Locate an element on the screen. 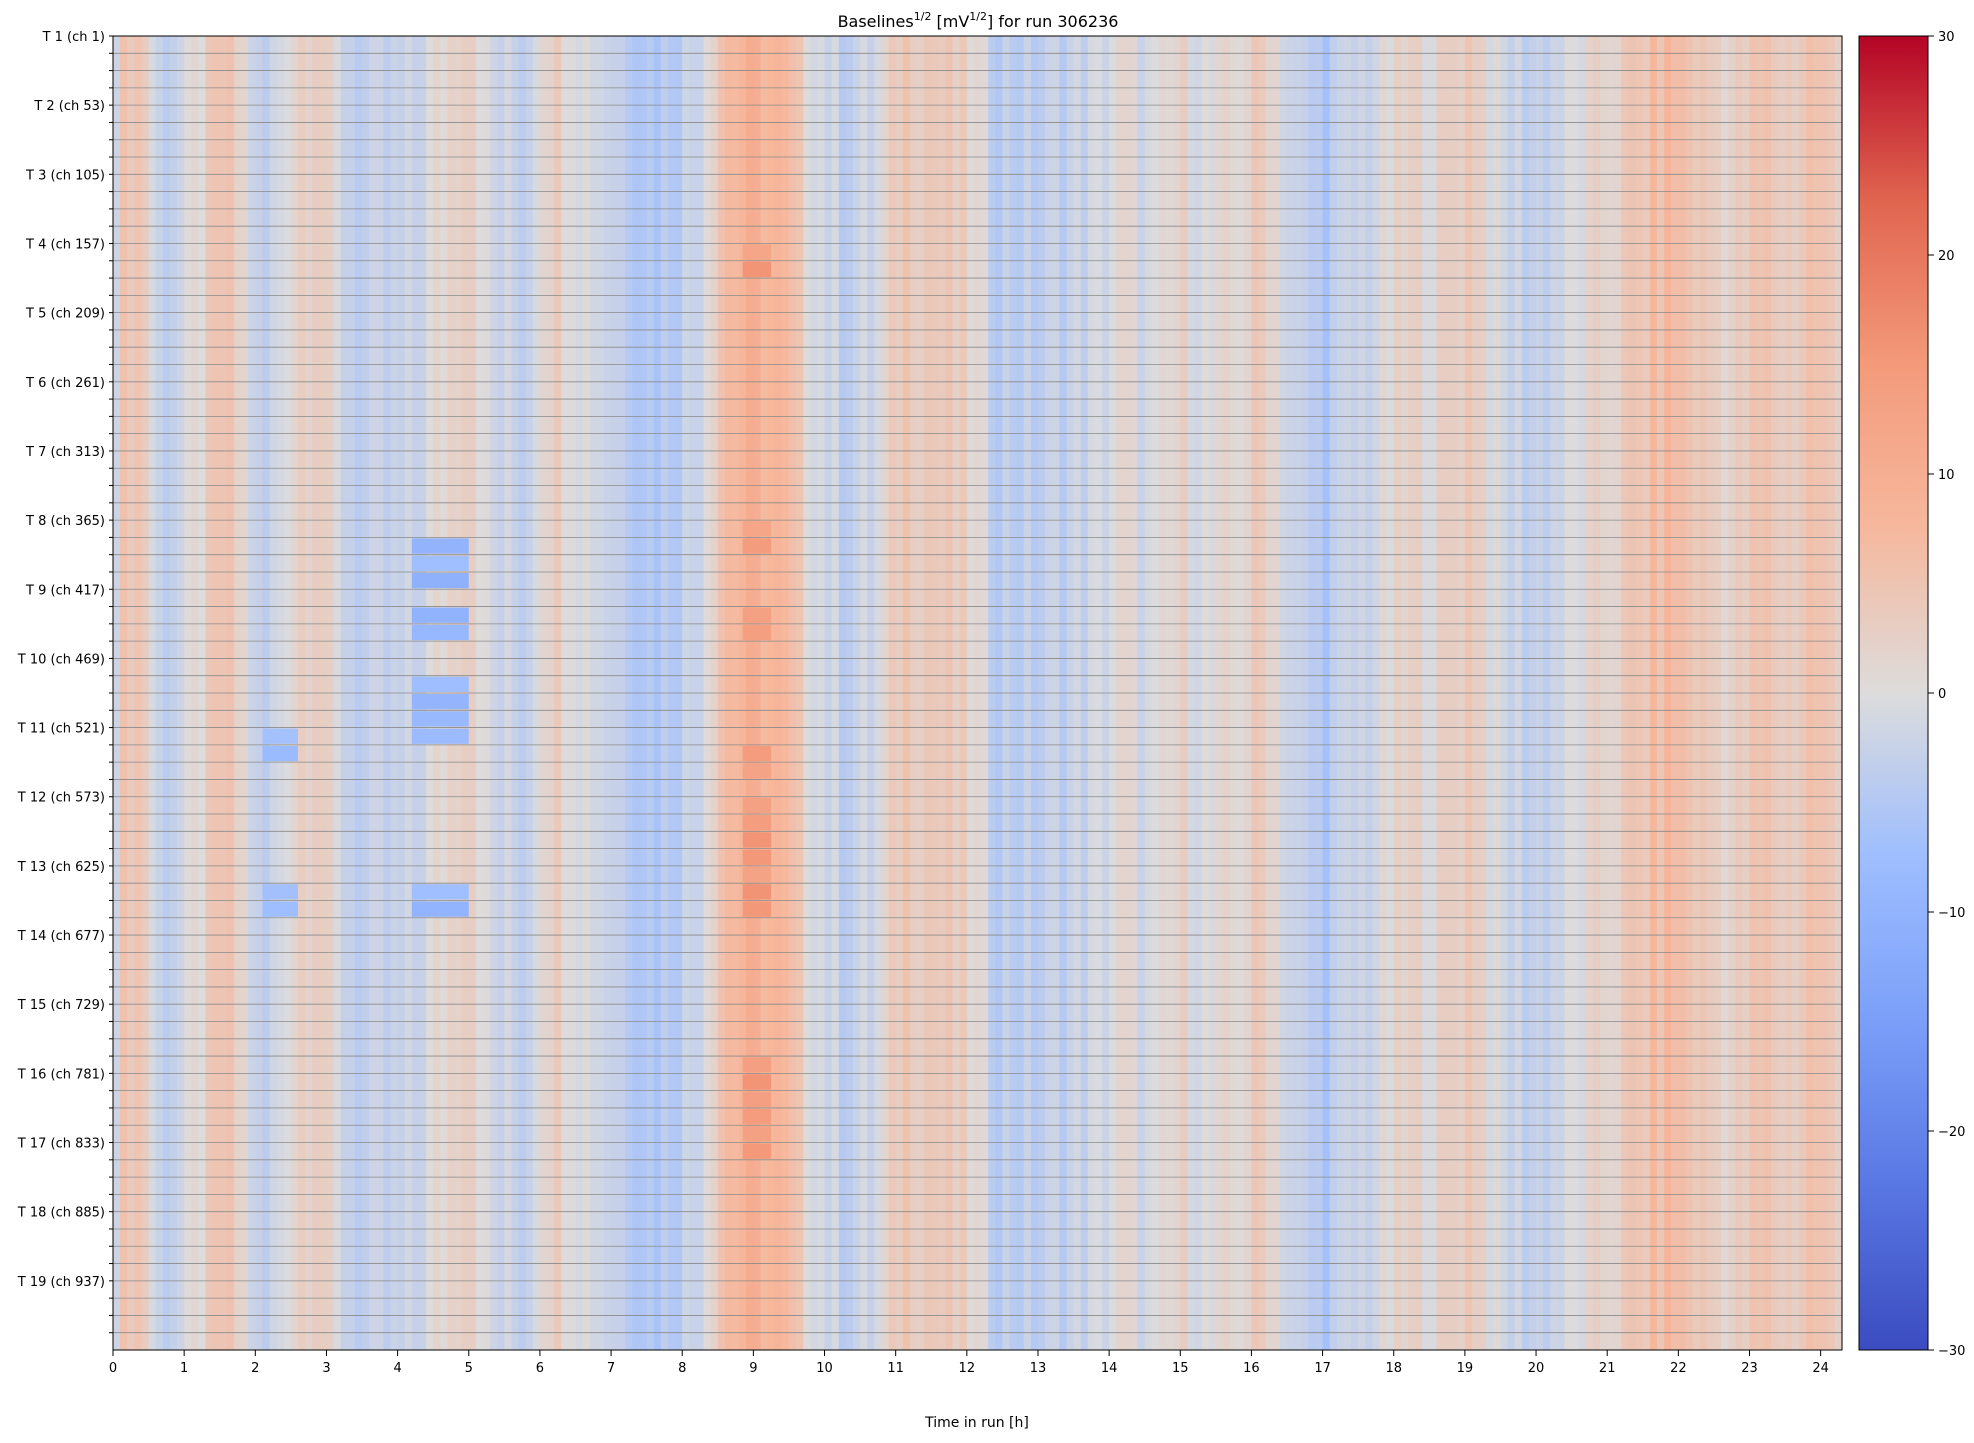 This screenshot has width=1974, height=1443. x-tick-label: 13 is located at coordinates (1038, 1368).